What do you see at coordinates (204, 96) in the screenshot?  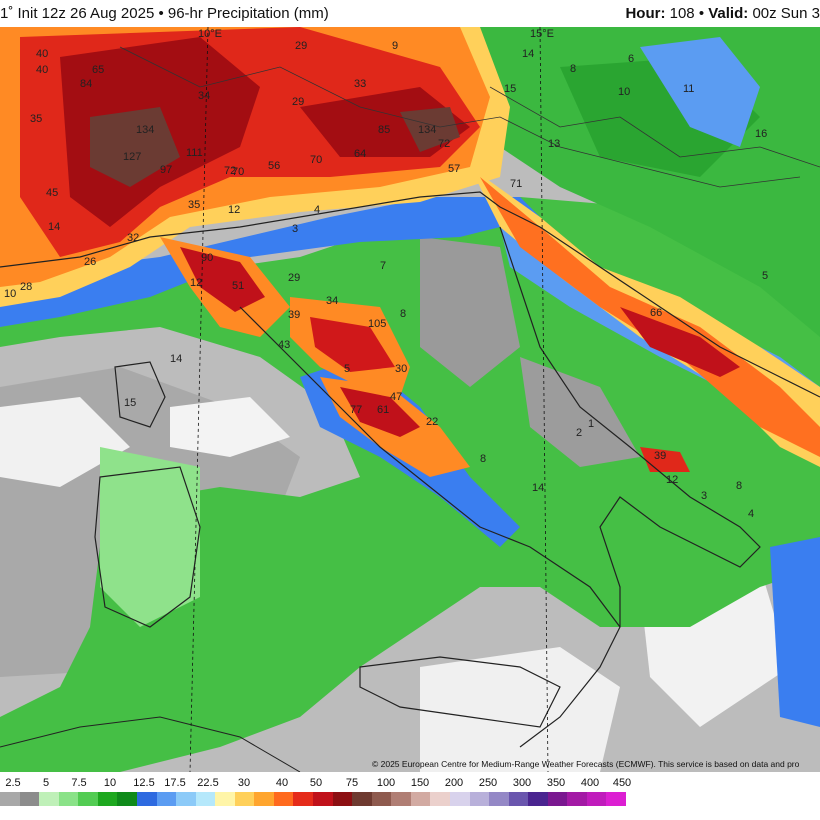 I see `precip-value-label: 34` at bounding box center [204, 96].